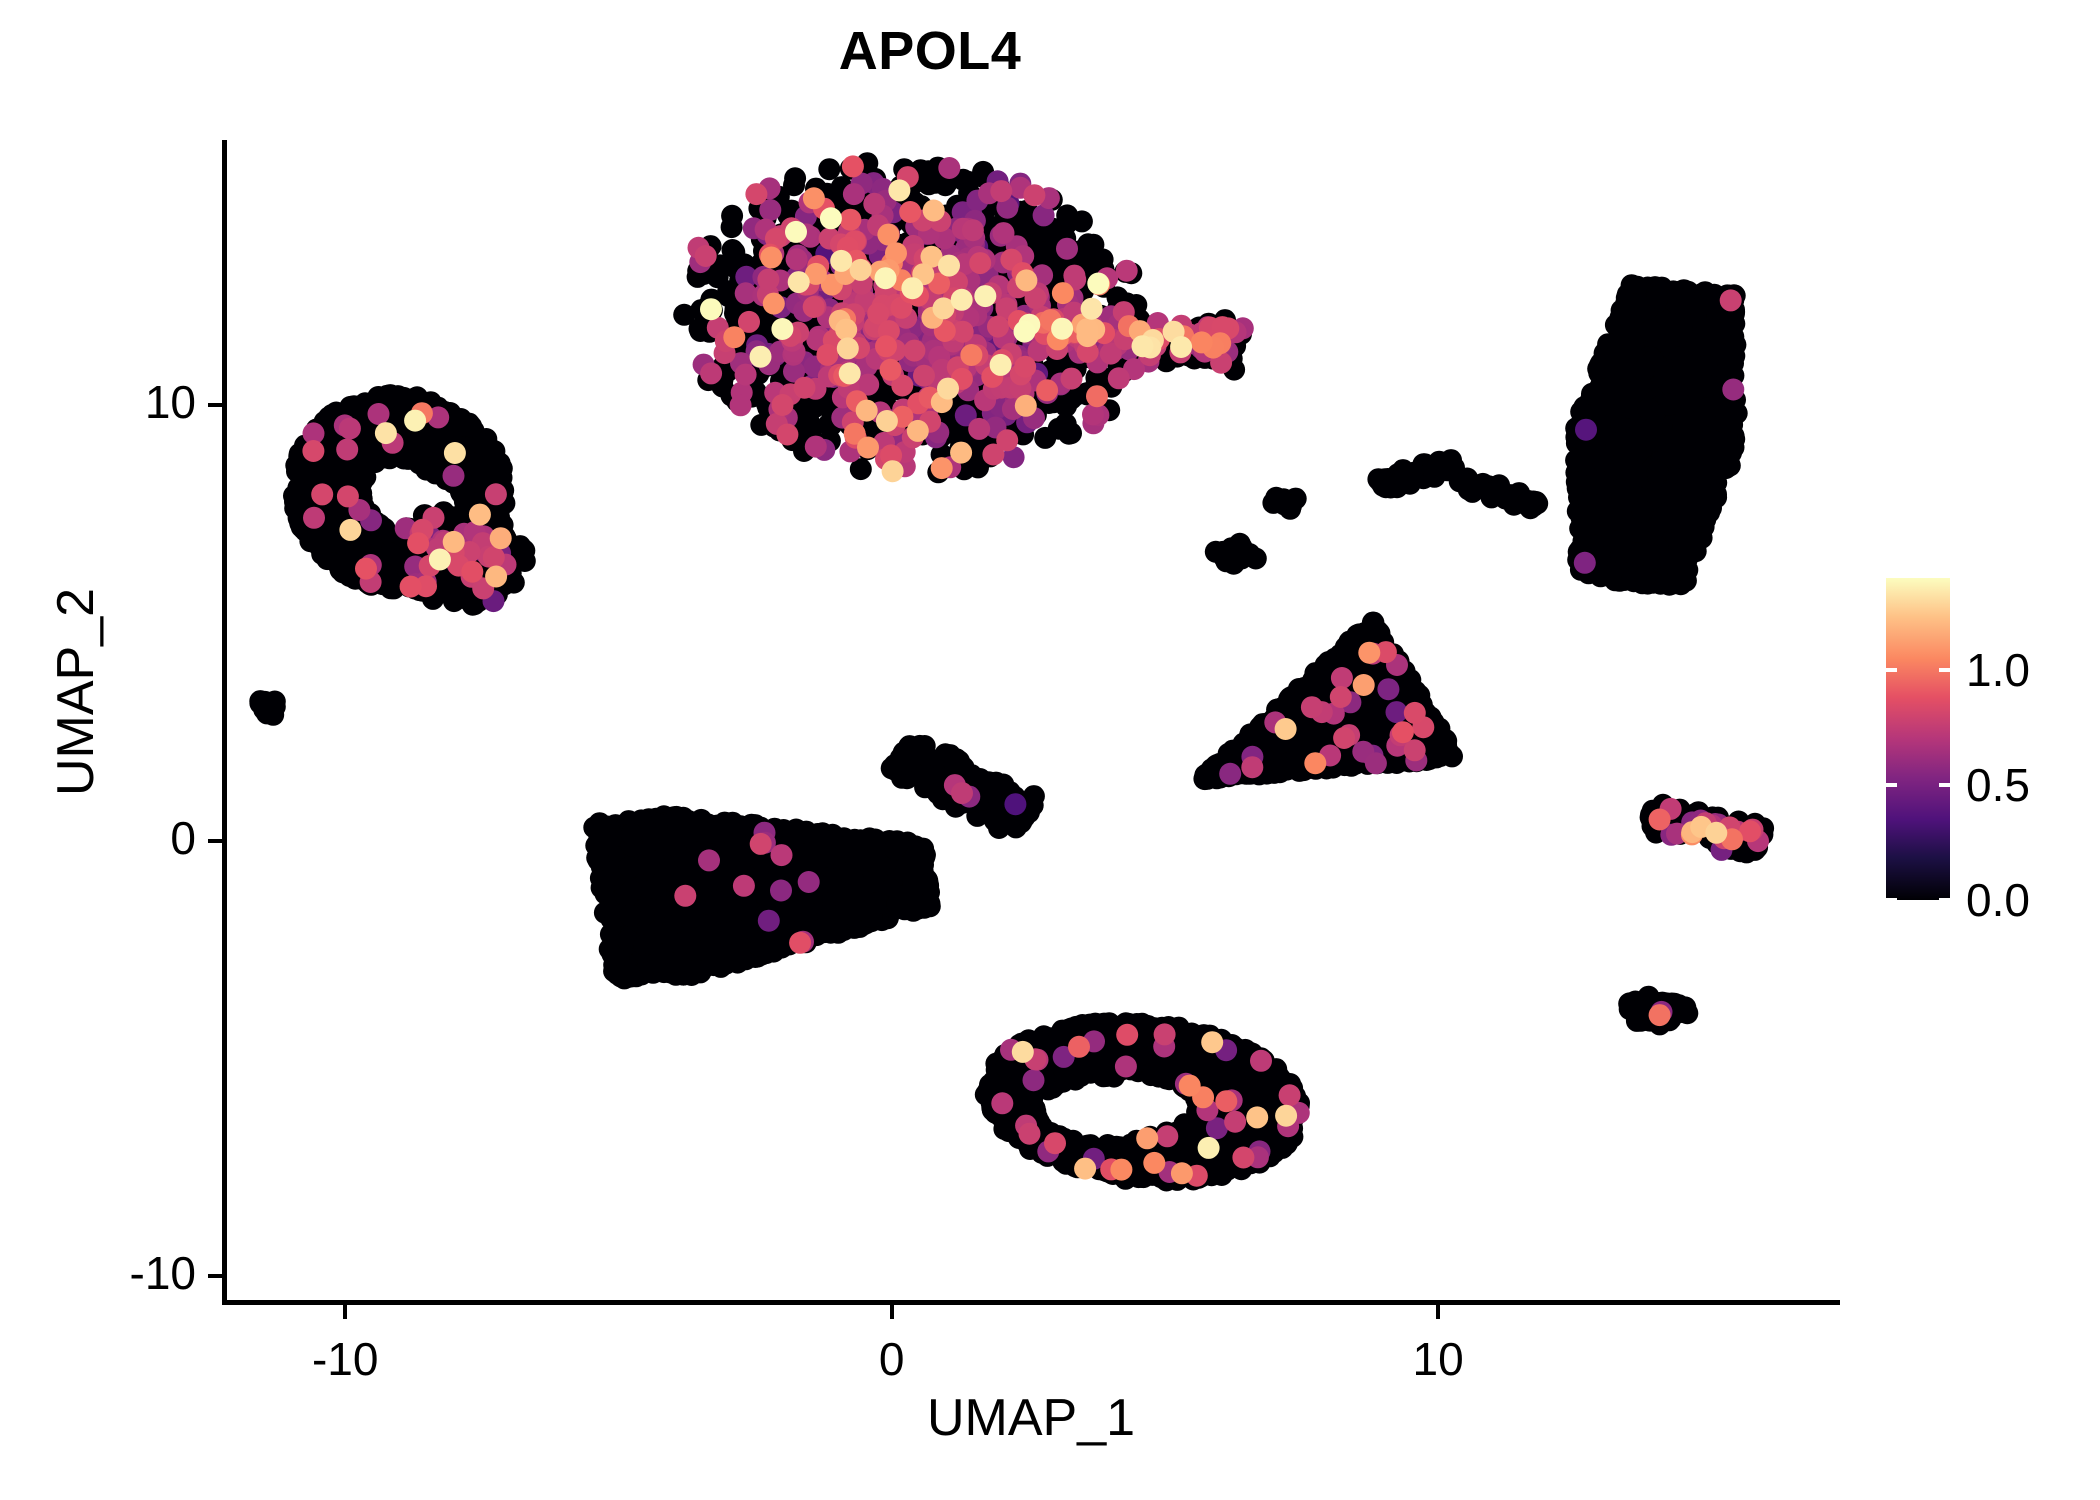 The image size is (2100, 1500). Describe the element at coordinates (224, 722) in the screenshot. I see `y-axis-line` at that location.